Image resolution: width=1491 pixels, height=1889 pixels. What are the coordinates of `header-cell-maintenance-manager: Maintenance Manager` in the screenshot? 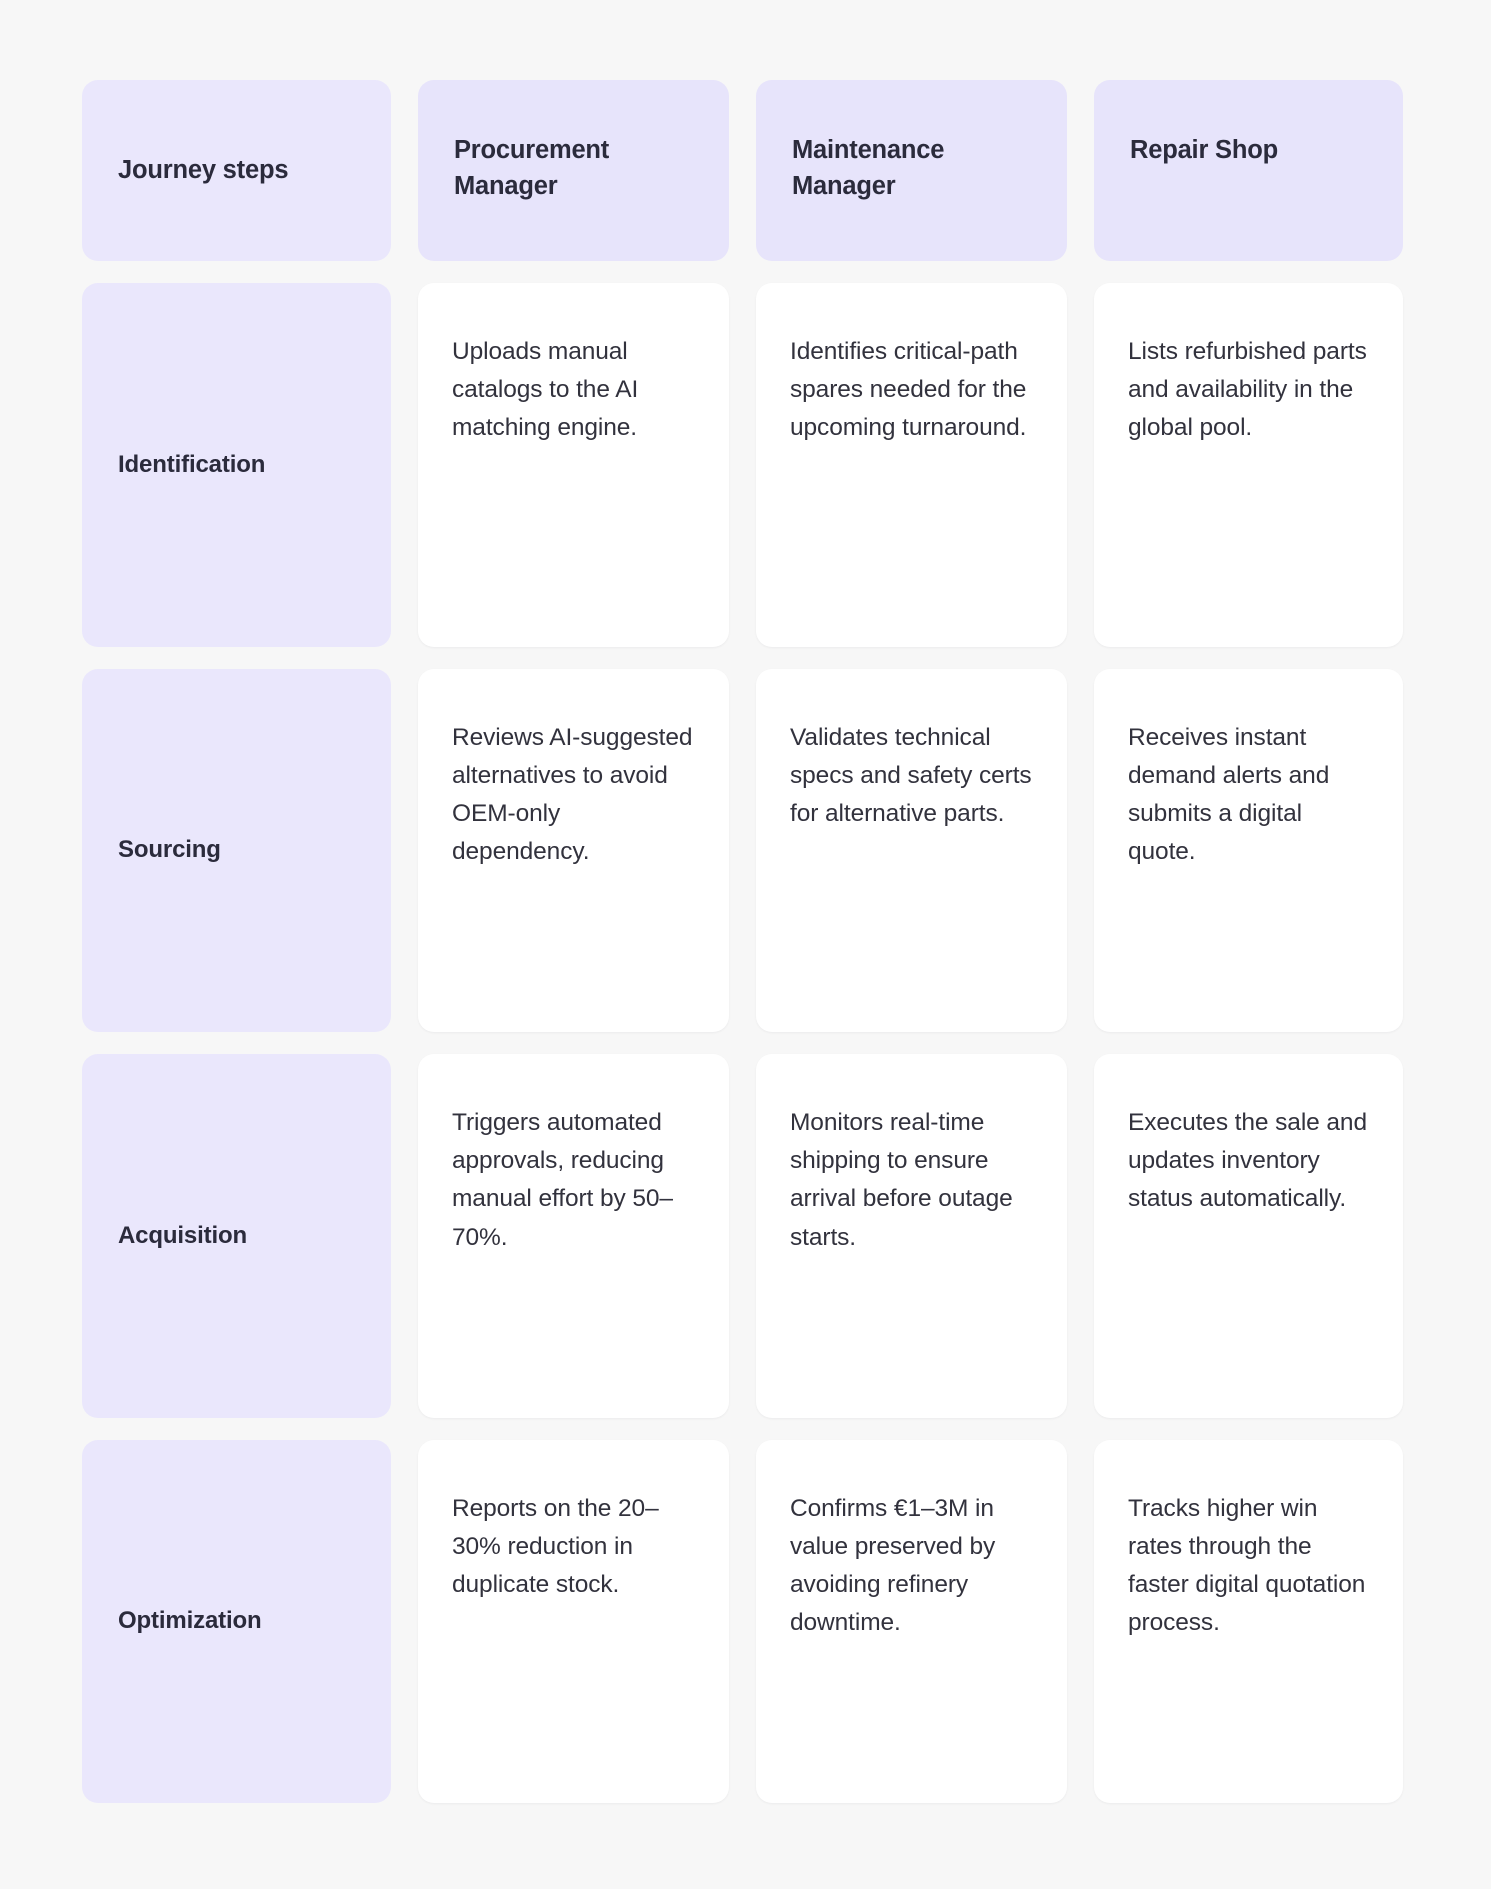 It's located at (911, 170).